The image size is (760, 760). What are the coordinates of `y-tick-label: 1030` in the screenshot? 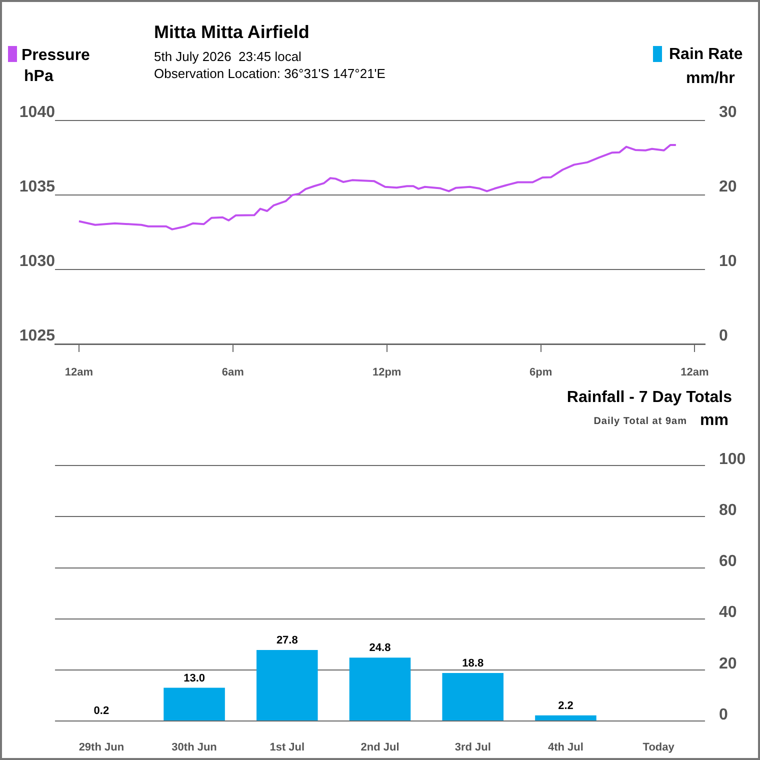 It's located at (37, 261).